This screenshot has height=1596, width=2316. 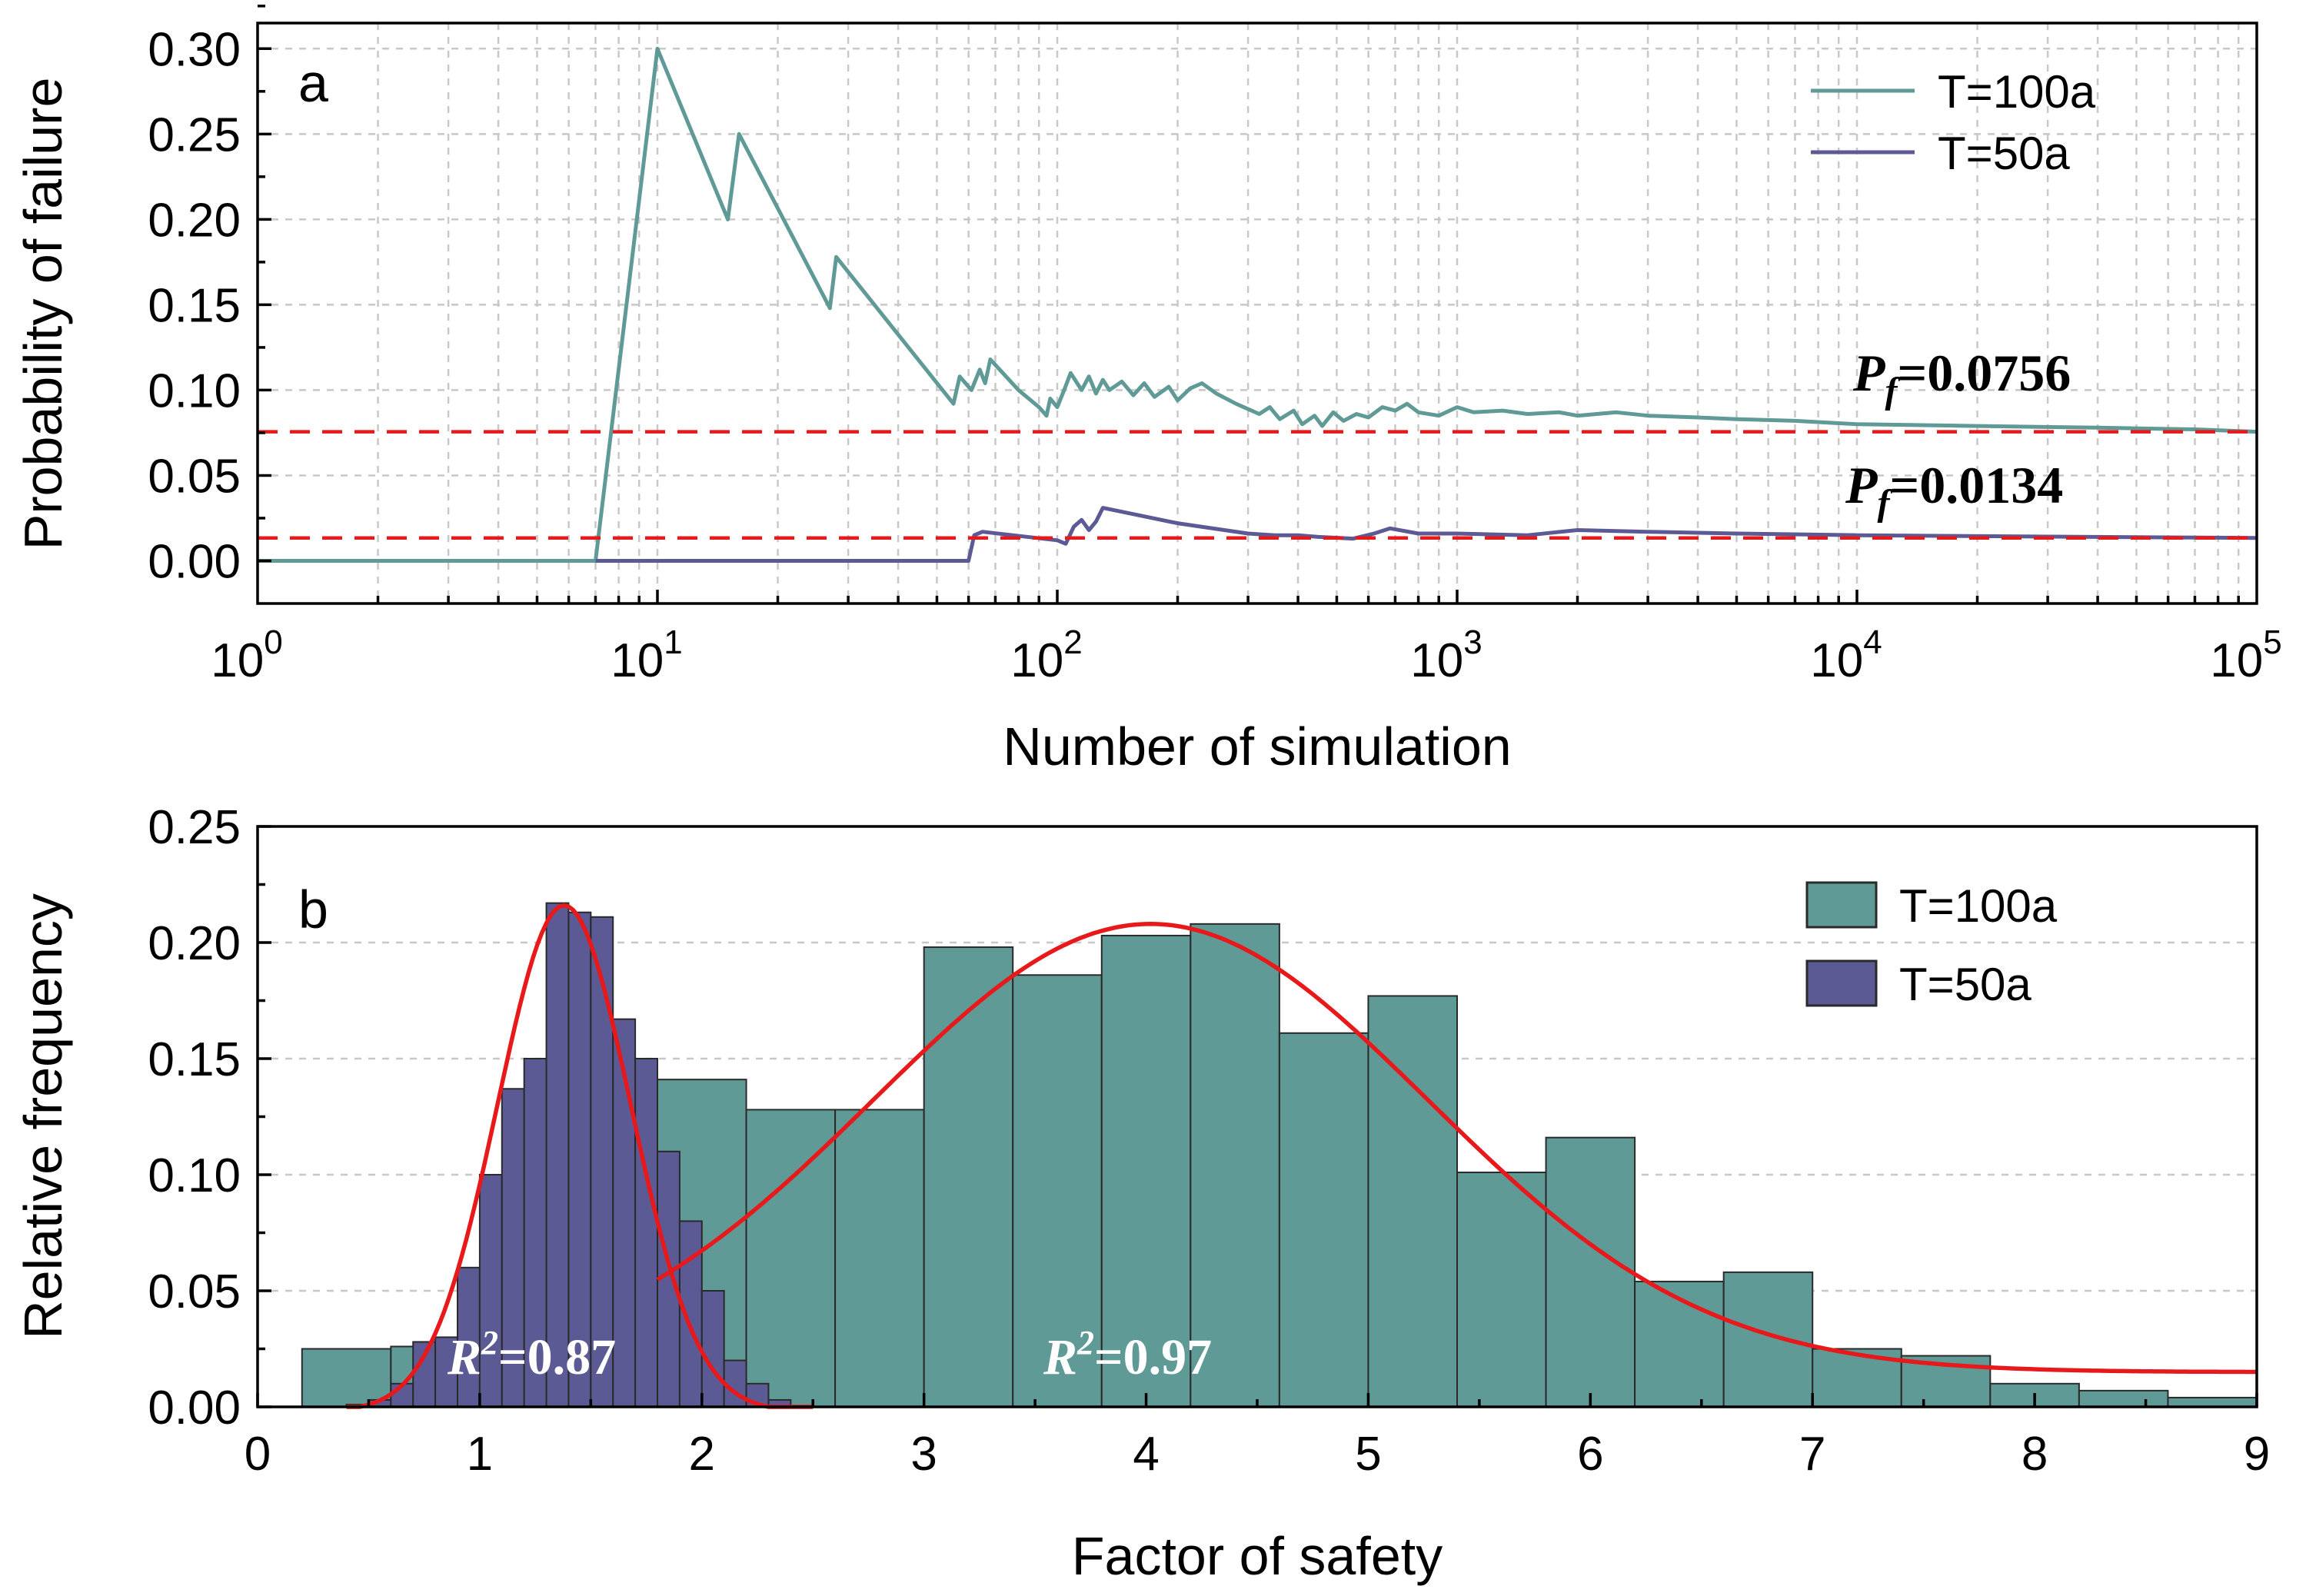 I want to click on panel-b-legend: T=100a T=50a, so click(x=1931, y=945).